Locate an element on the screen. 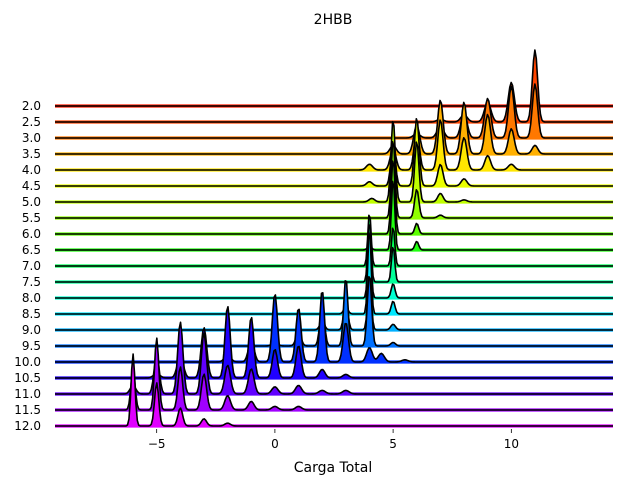  x-tick-label: 0 is located at coordinates (275, 444).